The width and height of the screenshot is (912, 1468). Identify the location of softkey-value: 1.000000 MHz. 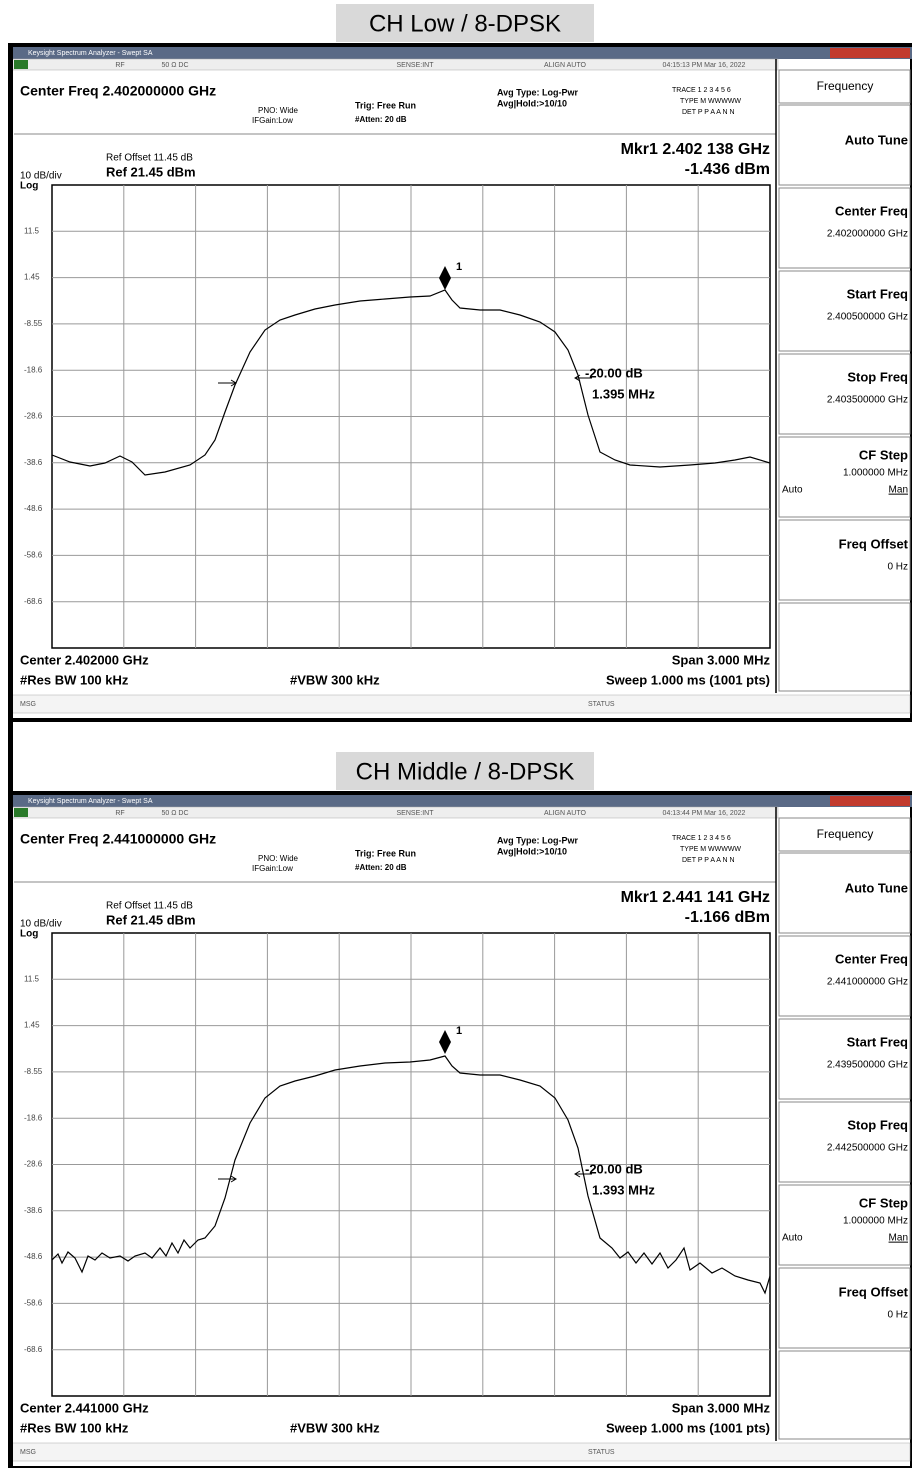
(875, 473).